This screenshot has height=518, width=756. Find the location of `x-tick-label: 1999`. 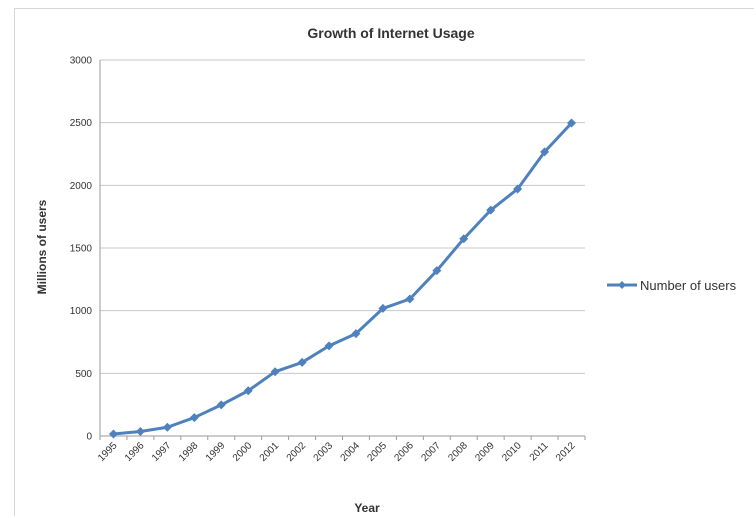

x-tick-label: 1999 is located at coordinates (216, 452).